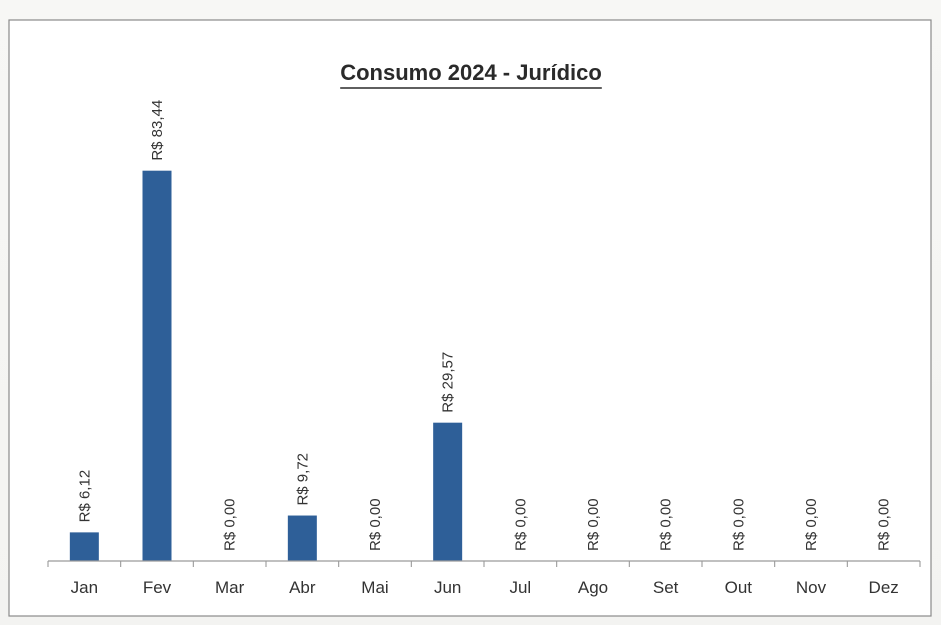  What do you see at coordinates (374, 587) in the screenshot?
I see `x-tick-label-mai: Mai` at bounding box center [374, 587].